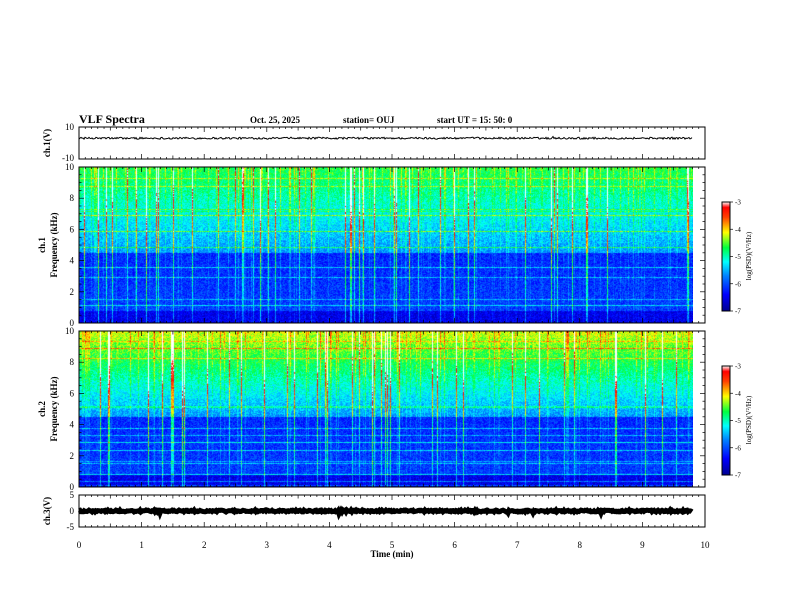 Image resolution: width=792 pixels, height=612 pixels. I want to click on ch3-waveform-xticks, so click(392, 511).